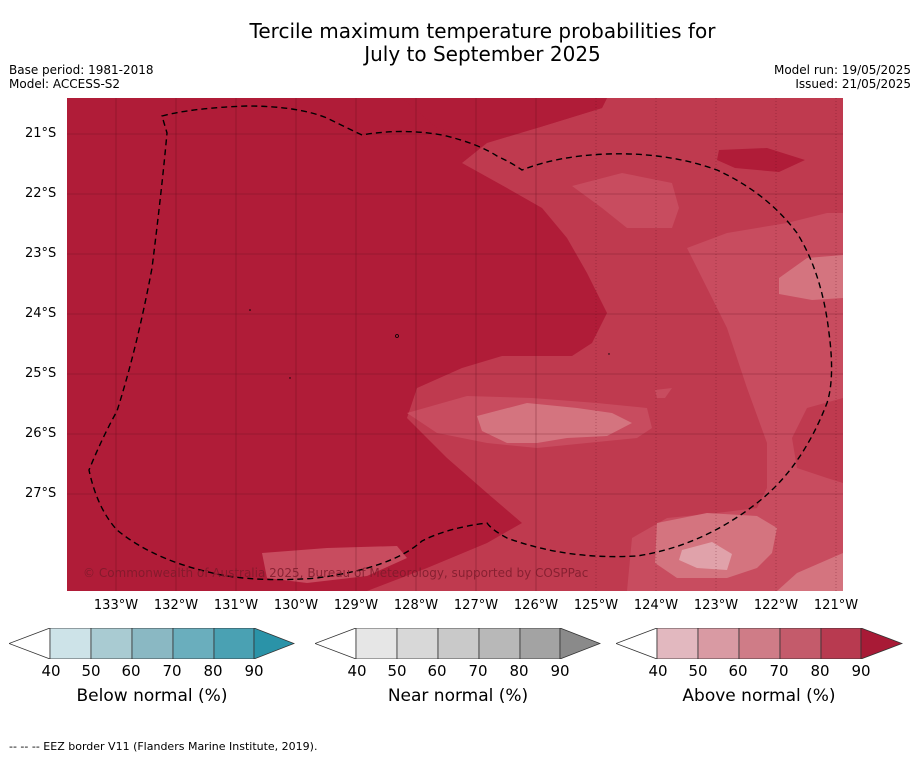 The image size is (919, 758). I want to click on colorbar-above-svg, so click(759, 643).